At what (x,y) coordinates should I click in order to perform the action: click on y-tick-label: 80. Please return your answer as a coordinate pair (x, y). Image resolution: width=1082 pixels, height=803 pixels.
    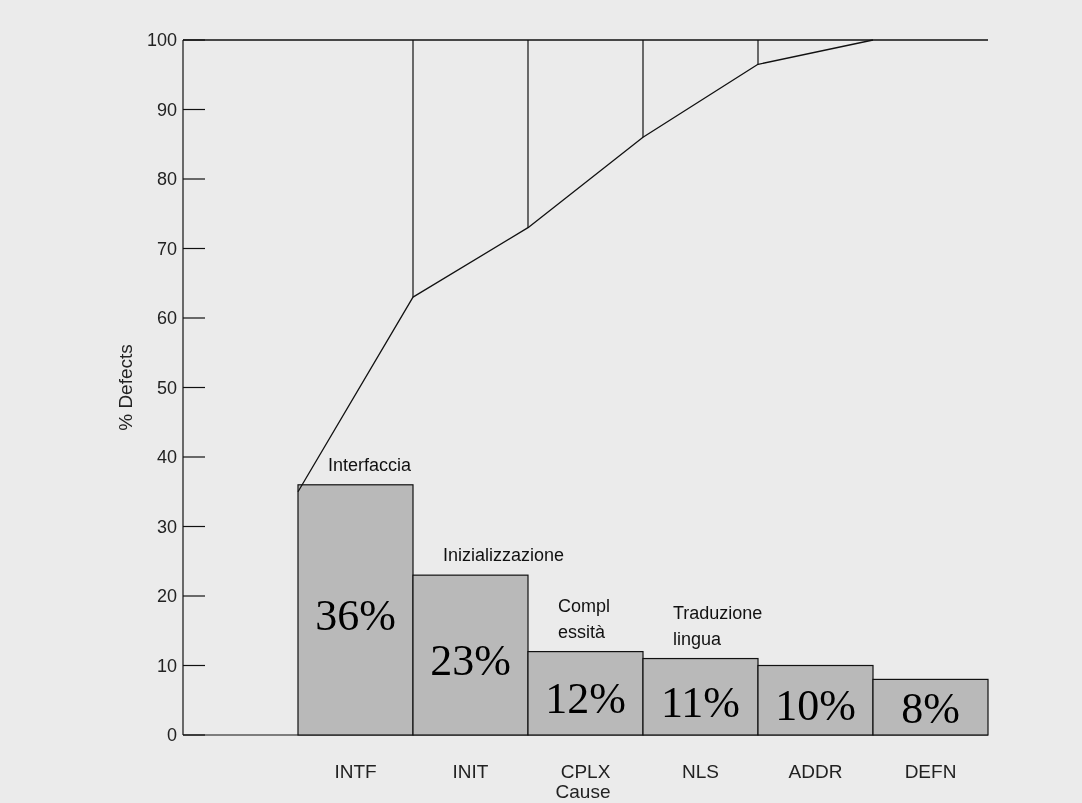
    Looking at the image, I should click on (166, 179).